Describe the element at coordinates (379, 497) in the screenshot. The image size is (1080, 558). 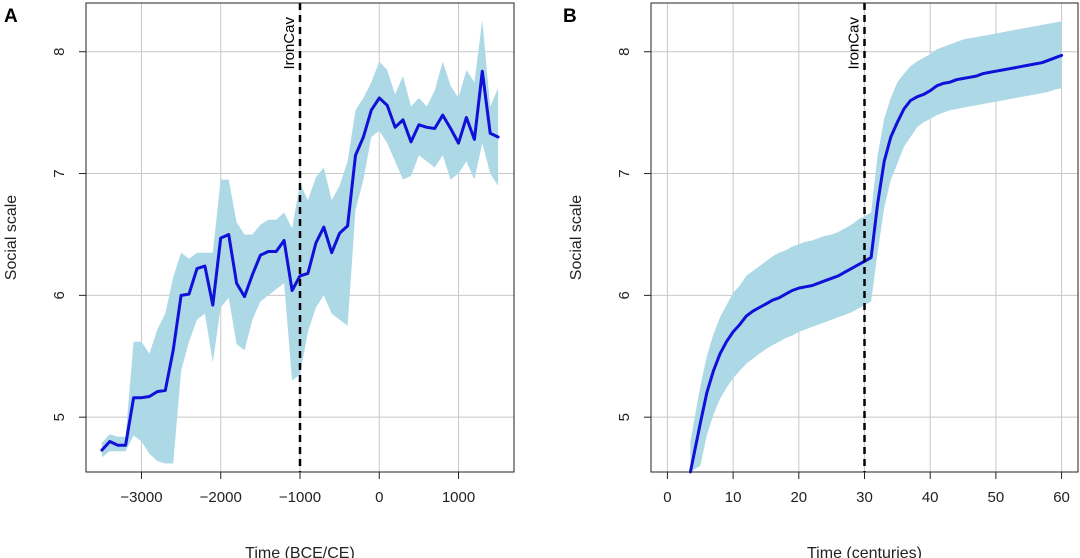
I see `panel-a-x-tick-label: 0` at that location.